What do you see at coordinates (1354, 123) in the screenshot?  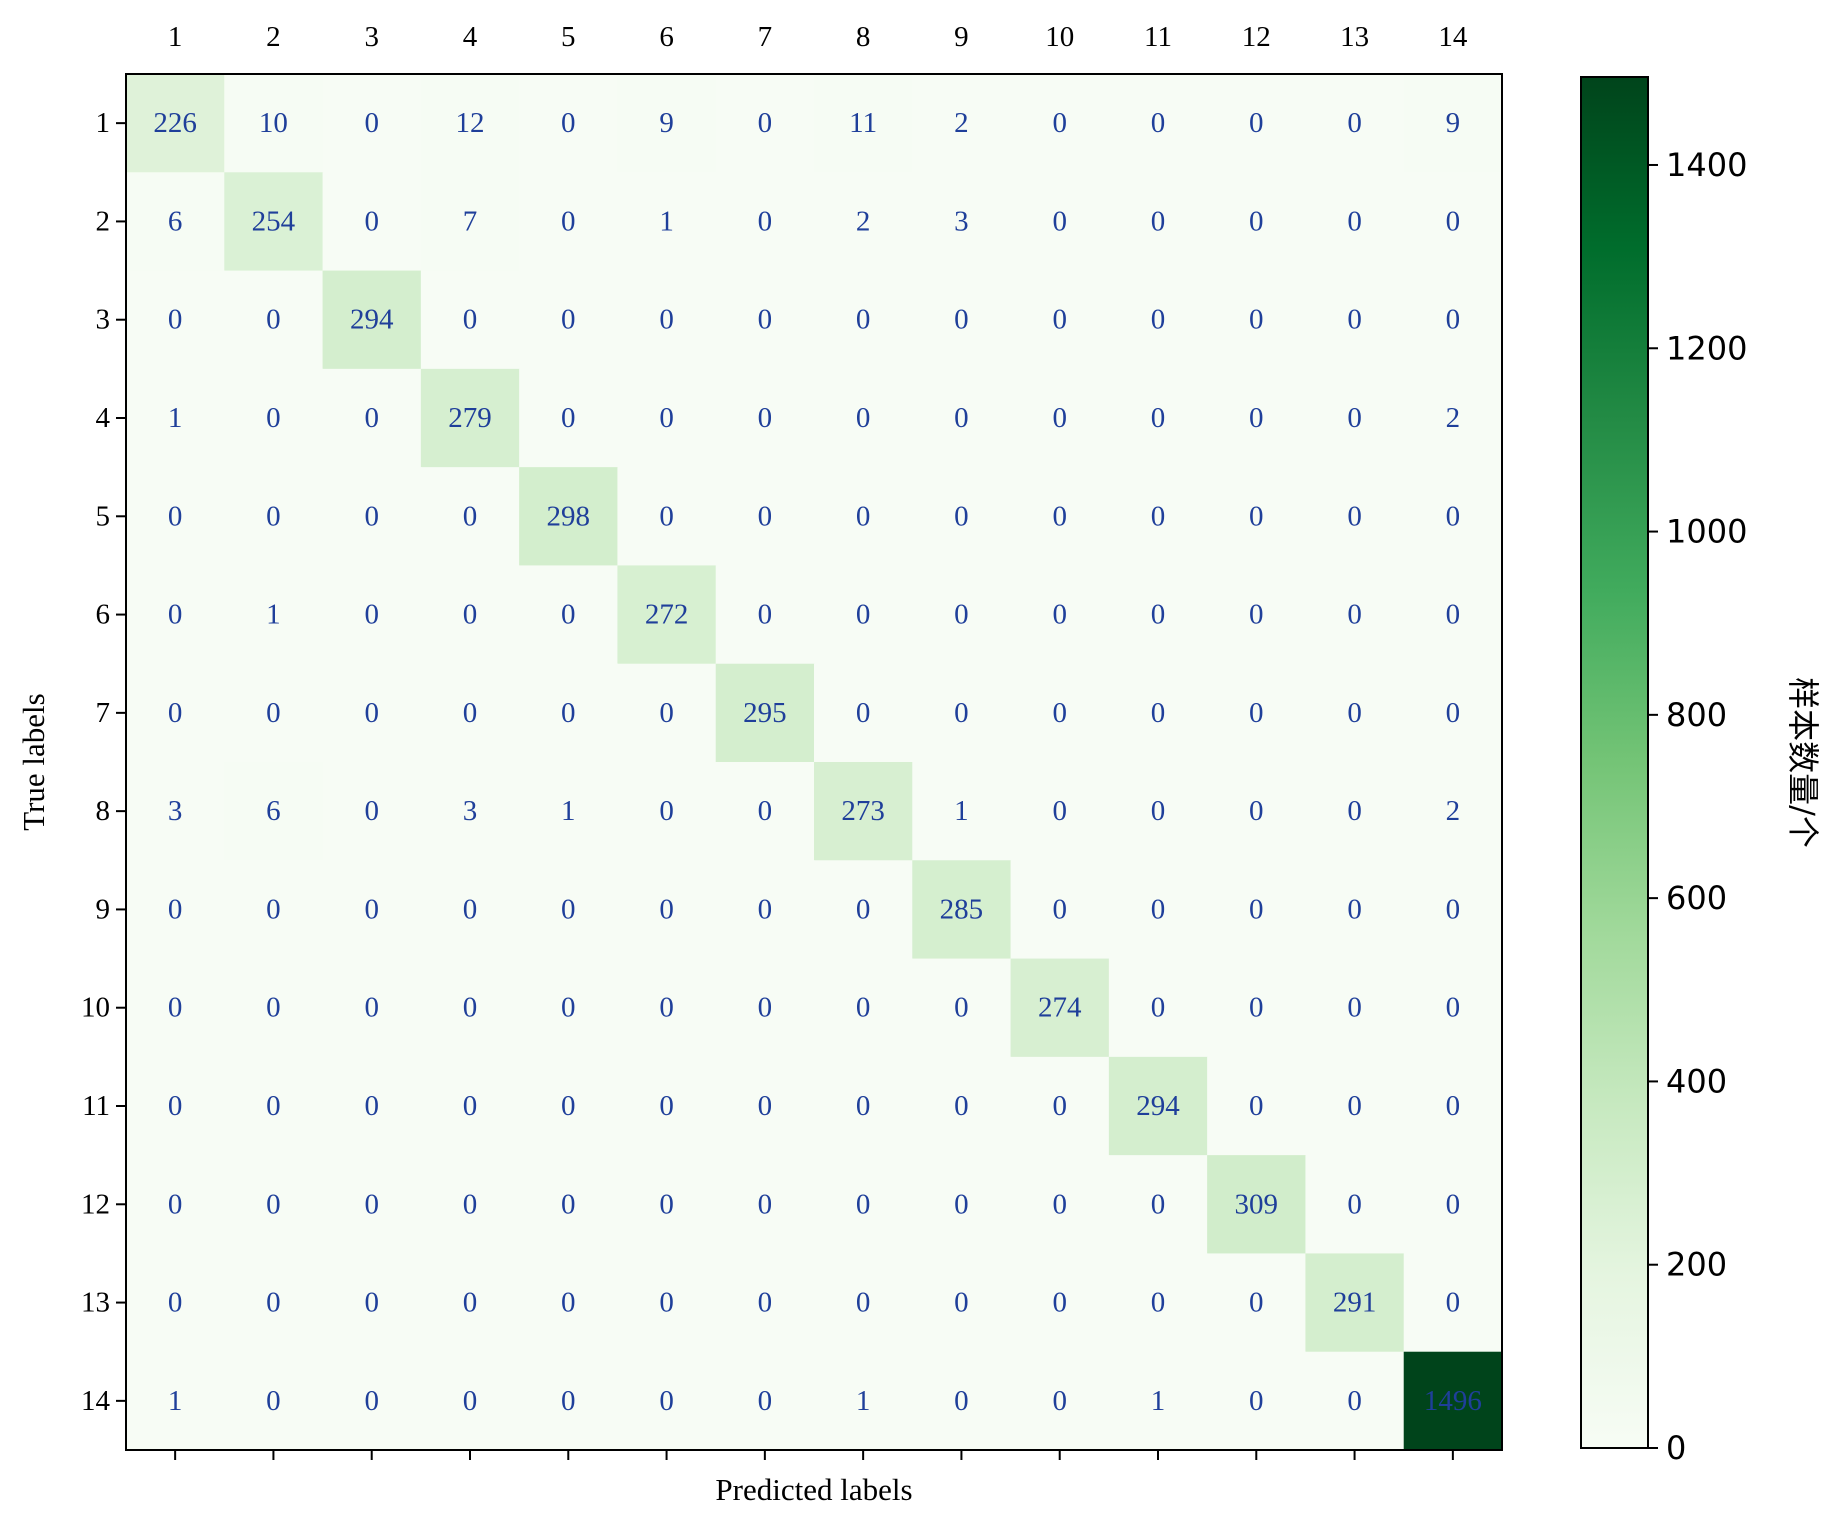 I see `cell-label-r1-c13: 0` at bounding box center [1354, 123].